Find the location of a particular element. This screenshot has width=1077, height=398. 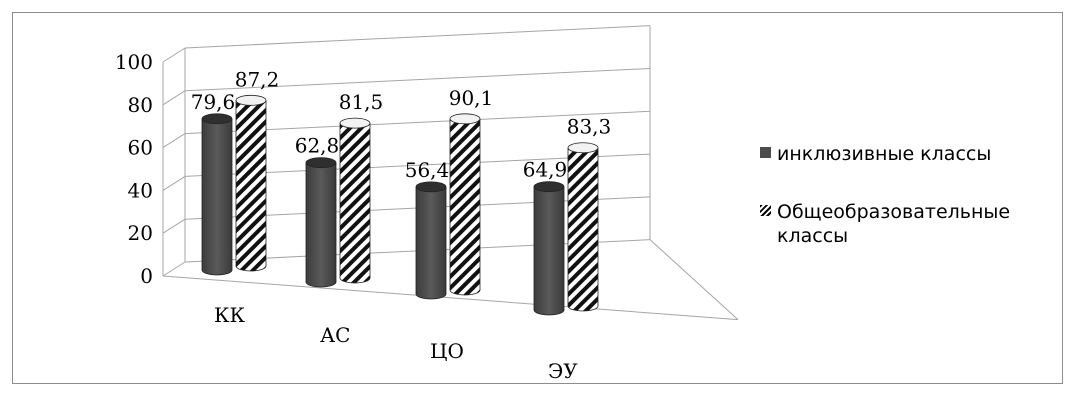

data-label: 56,4 is located at coordinates (427, 170).